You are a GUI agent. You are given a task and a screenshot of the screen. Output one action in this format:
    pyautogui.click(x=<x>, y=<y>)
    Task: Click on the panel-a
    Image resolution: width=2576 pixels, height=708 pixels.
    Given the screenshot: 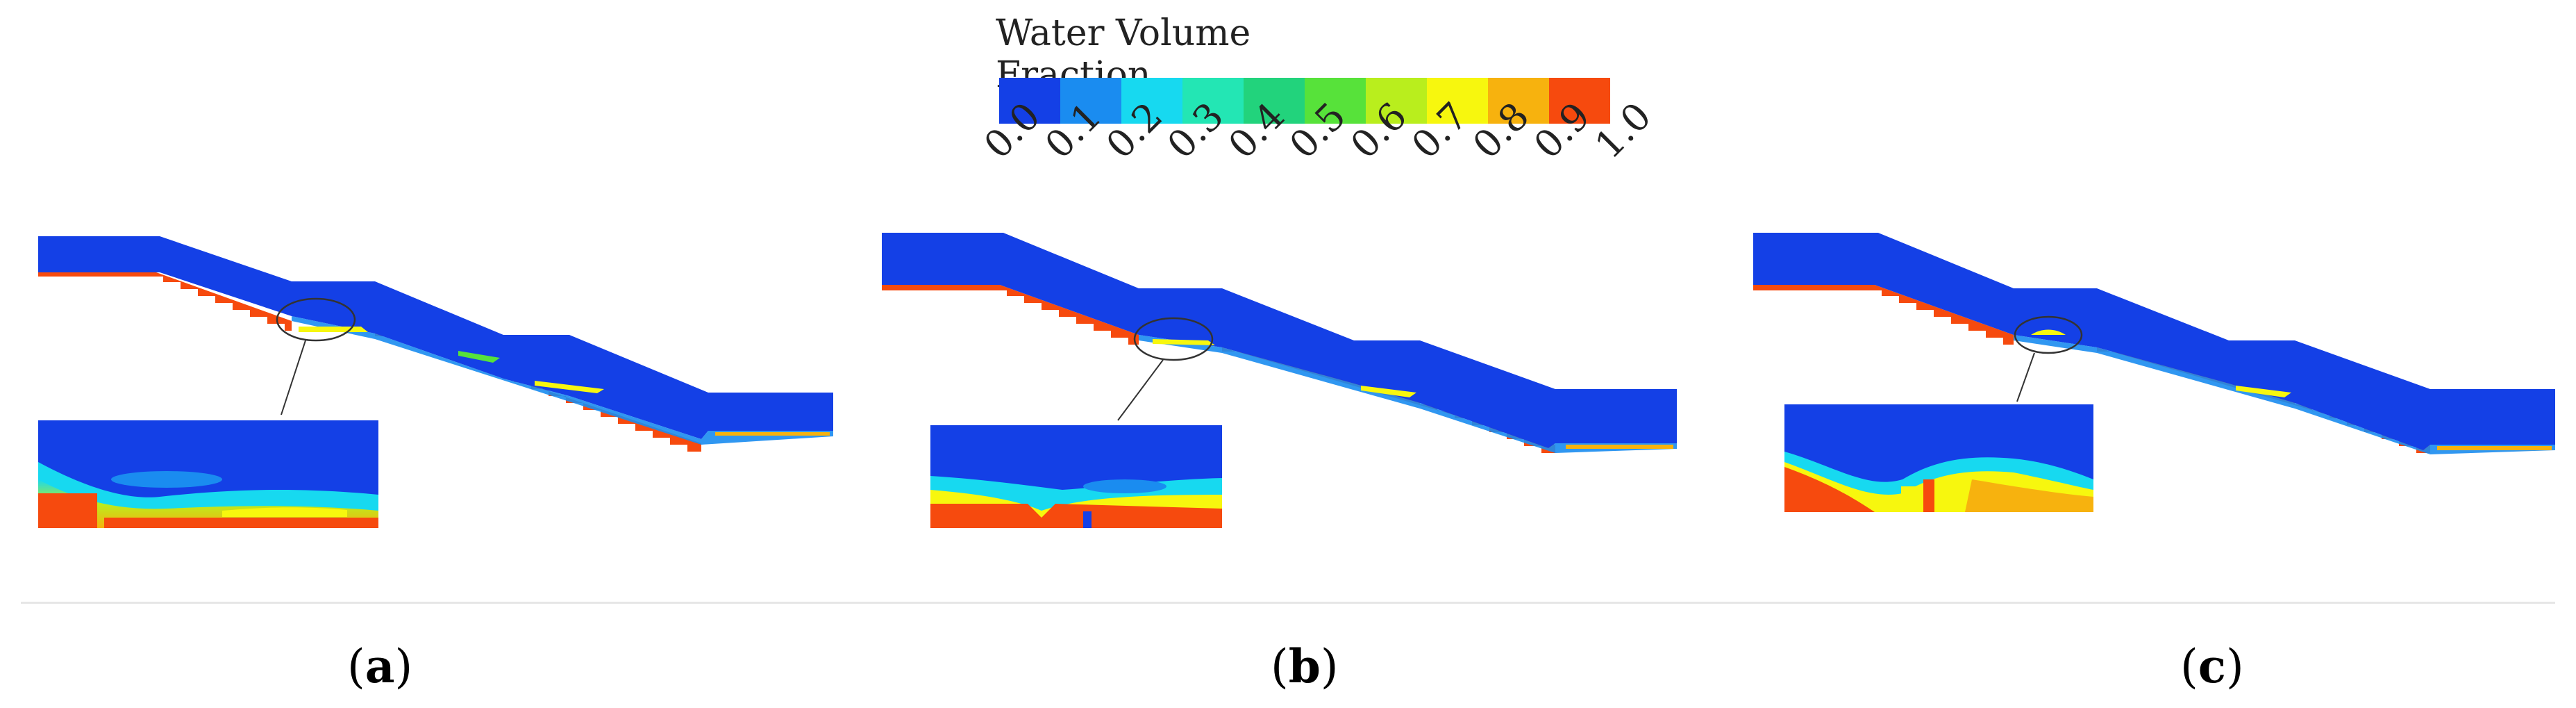 What is the action you would take?
    pyautogui.click(x=435, y=382)
    